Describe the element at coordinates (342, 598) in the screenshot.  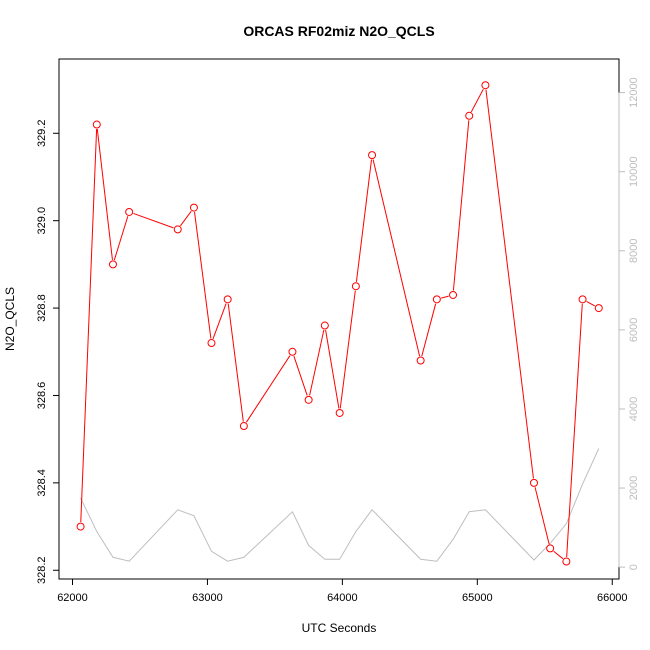
I see `x-tick-label: 64000` at that location.